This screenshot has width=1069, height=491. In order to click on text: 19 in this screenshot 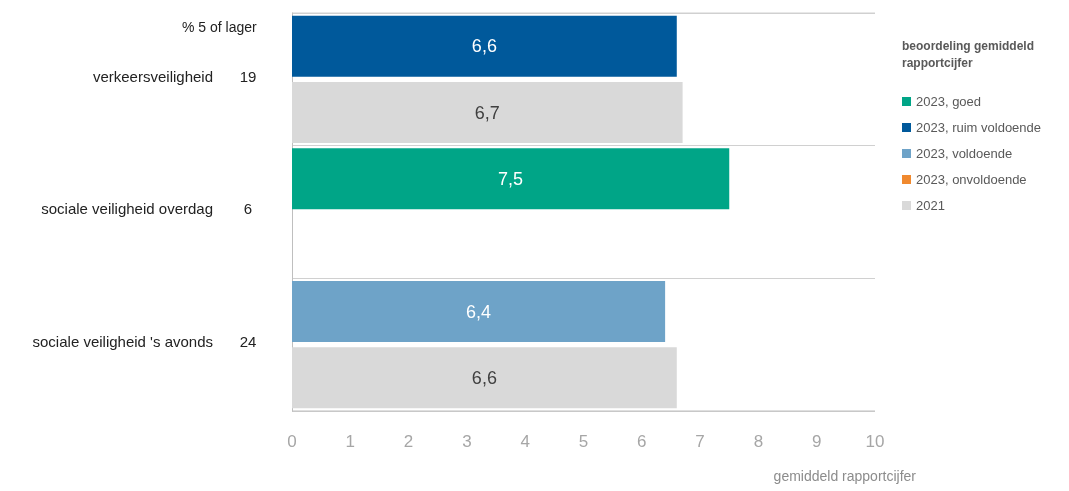, I will do `click(248, 76)`.